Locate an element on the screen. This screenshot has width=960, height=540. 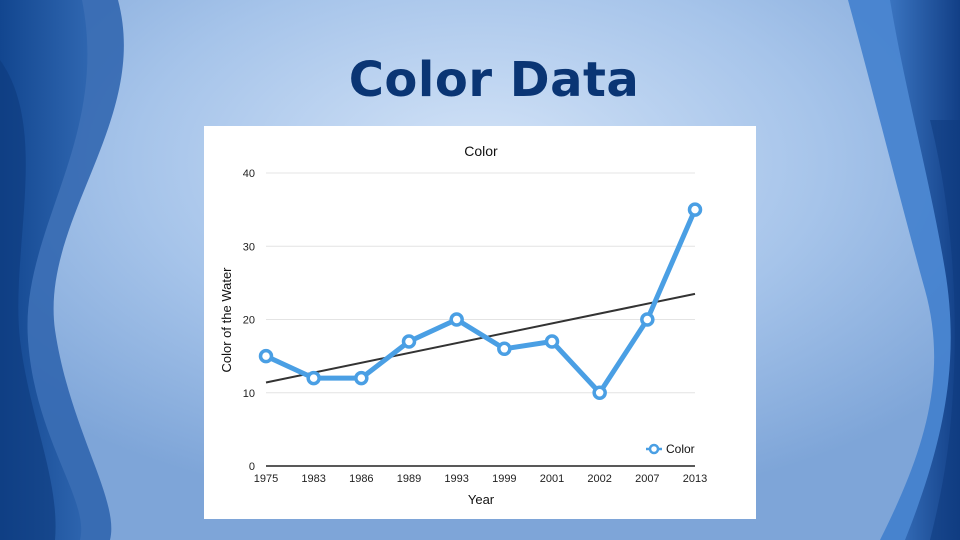
y-tick-label: 30 is located at coordinates (249, 247).